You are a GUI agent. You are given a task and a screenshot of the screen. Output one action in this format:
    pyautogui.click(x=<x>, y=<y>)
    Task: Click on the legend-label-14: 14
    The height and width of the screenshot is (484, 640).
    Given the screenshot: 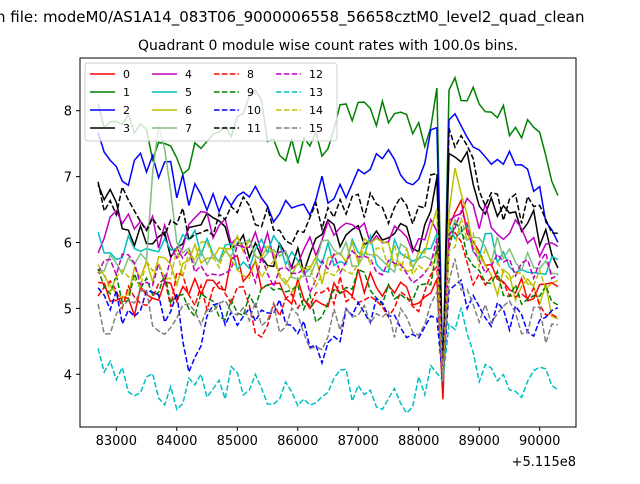 What is the action you would take?
    pyautogui.click(x=316, y=110)
    